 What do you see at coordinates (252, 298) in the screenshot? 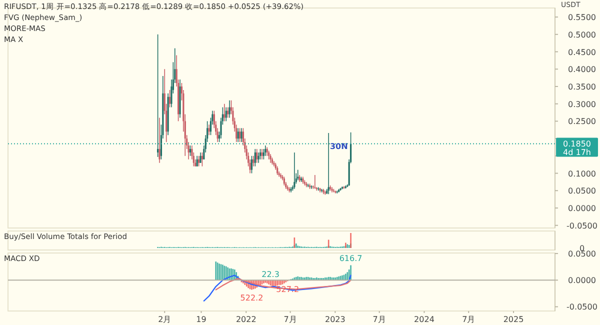
I see `annotation: 522.2` at bounding box center [252, 298].